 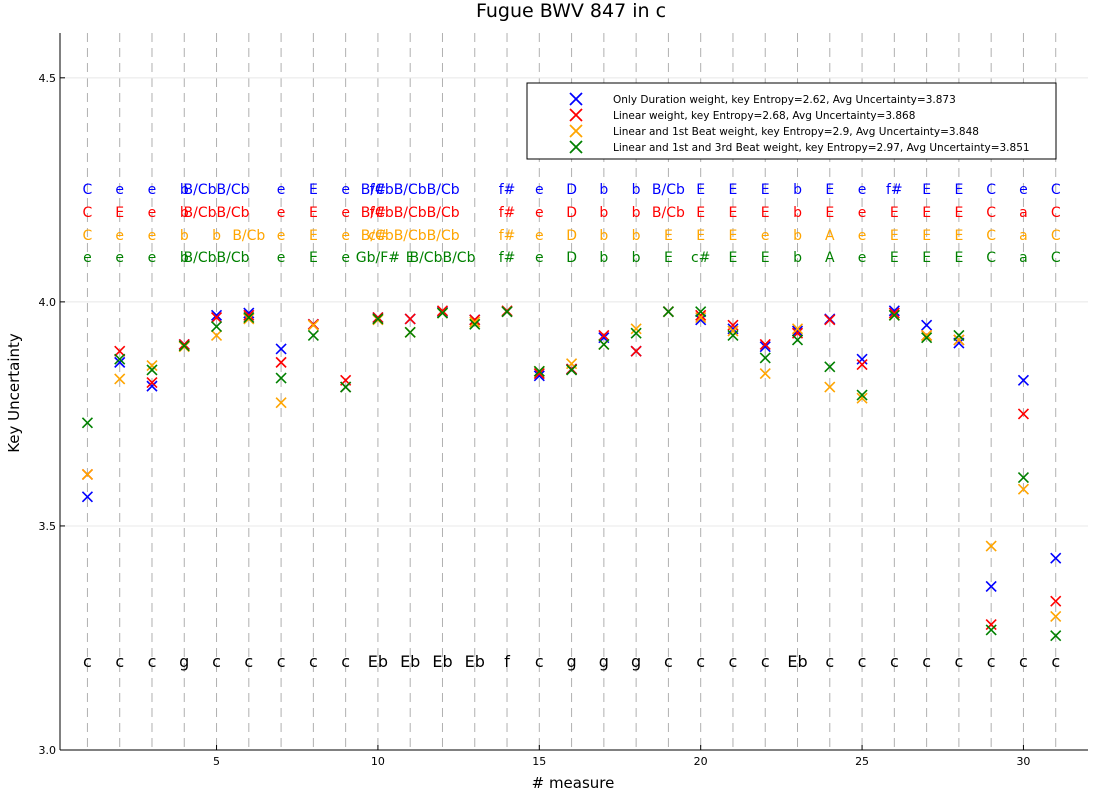 What do you see at coordinates (576, 131) in the screenshot?
I see `legend-marker` at bounding box center [576, 131].